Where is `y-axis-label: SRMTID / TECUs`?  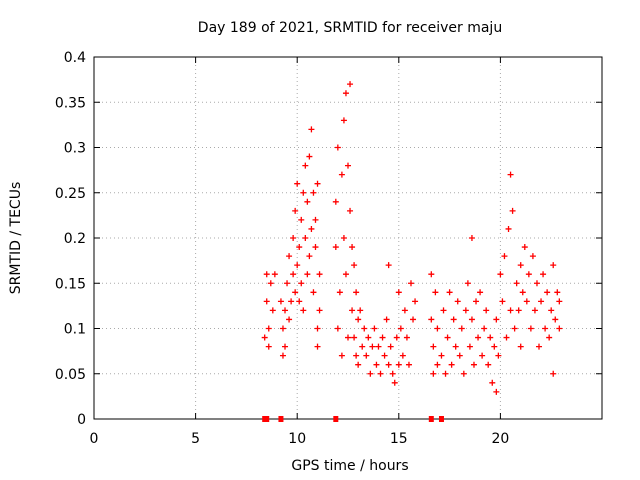 y-axis-label: SRMTID / TECUs is located at coordinates (16, 238).